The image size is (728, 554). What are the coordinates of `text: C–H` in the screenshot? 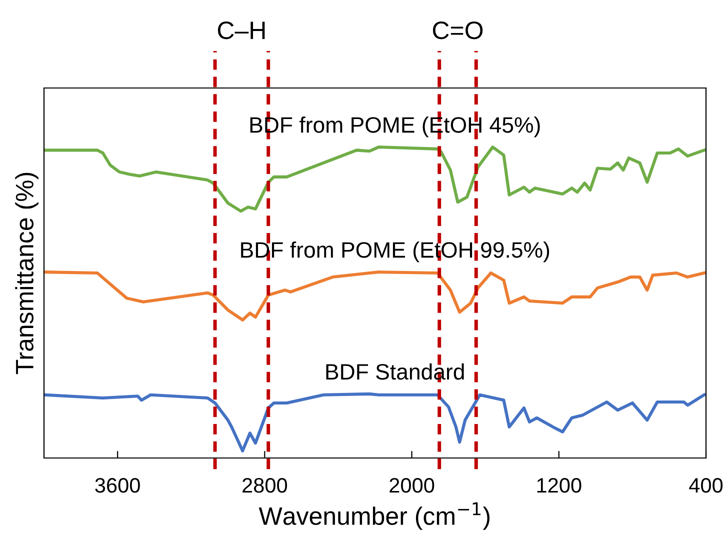 It's located at (241, 31).